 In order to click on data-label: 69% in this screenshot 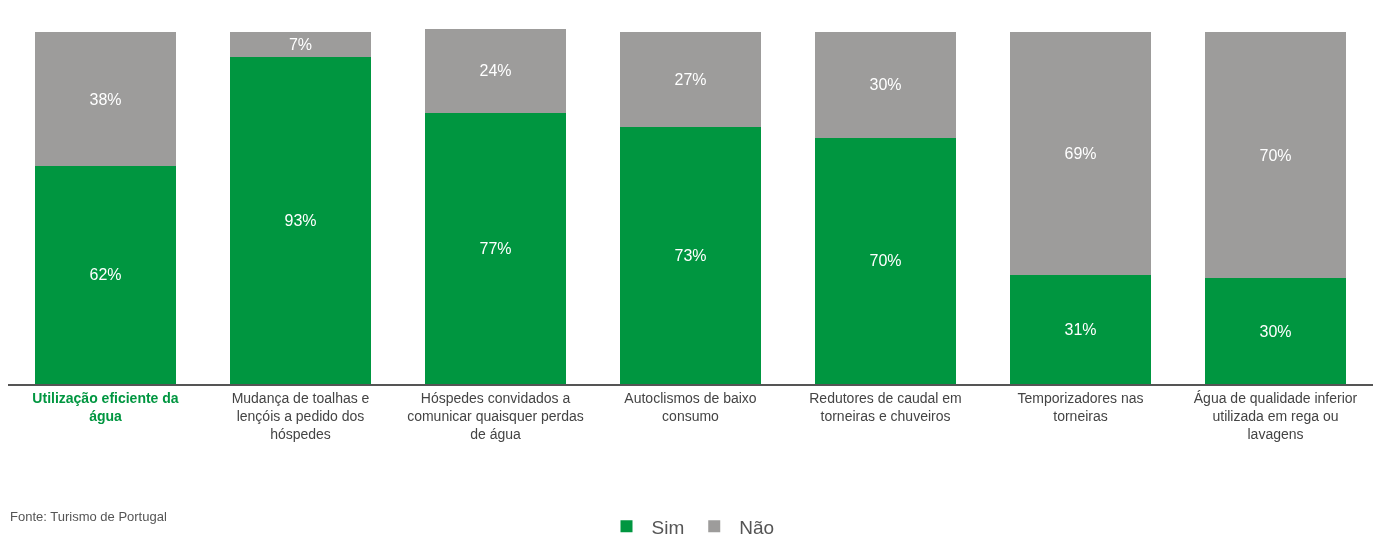, I will do `click(1080, 154)`.